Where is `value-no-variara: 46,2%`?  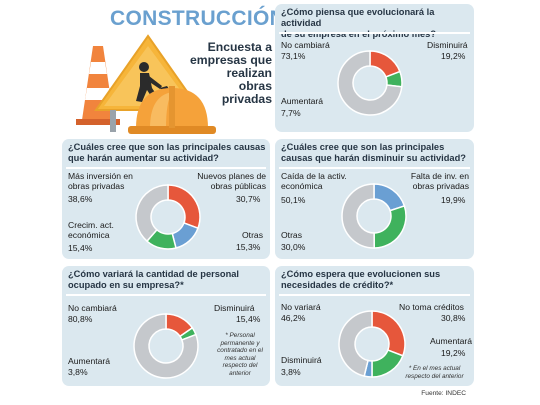
value-no-variara: 46,2% is located at coordinates (293, 318).